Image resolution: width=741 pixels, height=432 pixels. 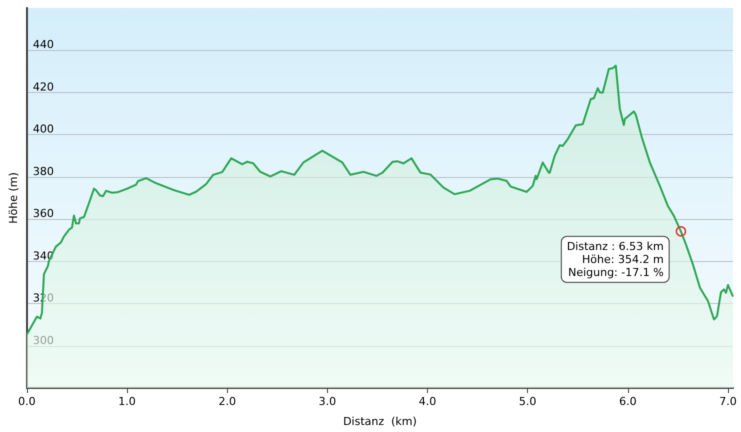 I want to click on x-tick-label: 5.0, so click(x=527, y=401).